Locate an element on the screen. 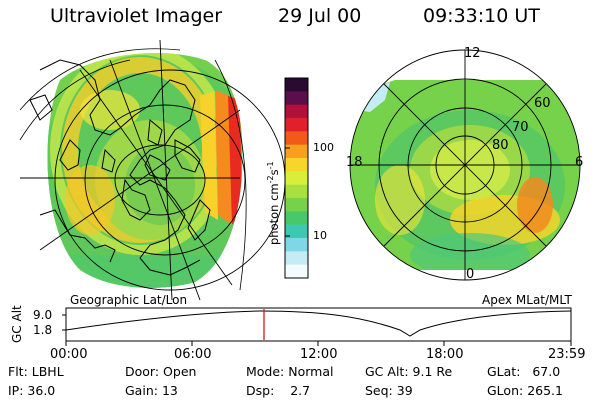 Image resolution: width=600 pixels, height=400 pixels. mode-info: Mode: Normal is located at coordinates (290, 371).